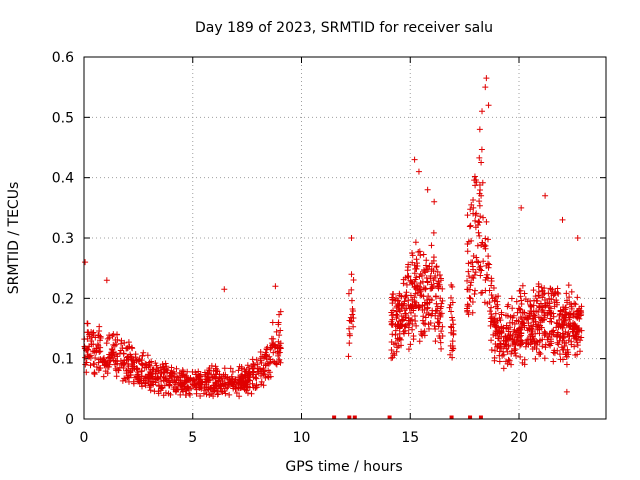 The width and height of the screenshot is (640, 480). I want to click on x-axis-label: GPS time / hours, so click(343, 467).